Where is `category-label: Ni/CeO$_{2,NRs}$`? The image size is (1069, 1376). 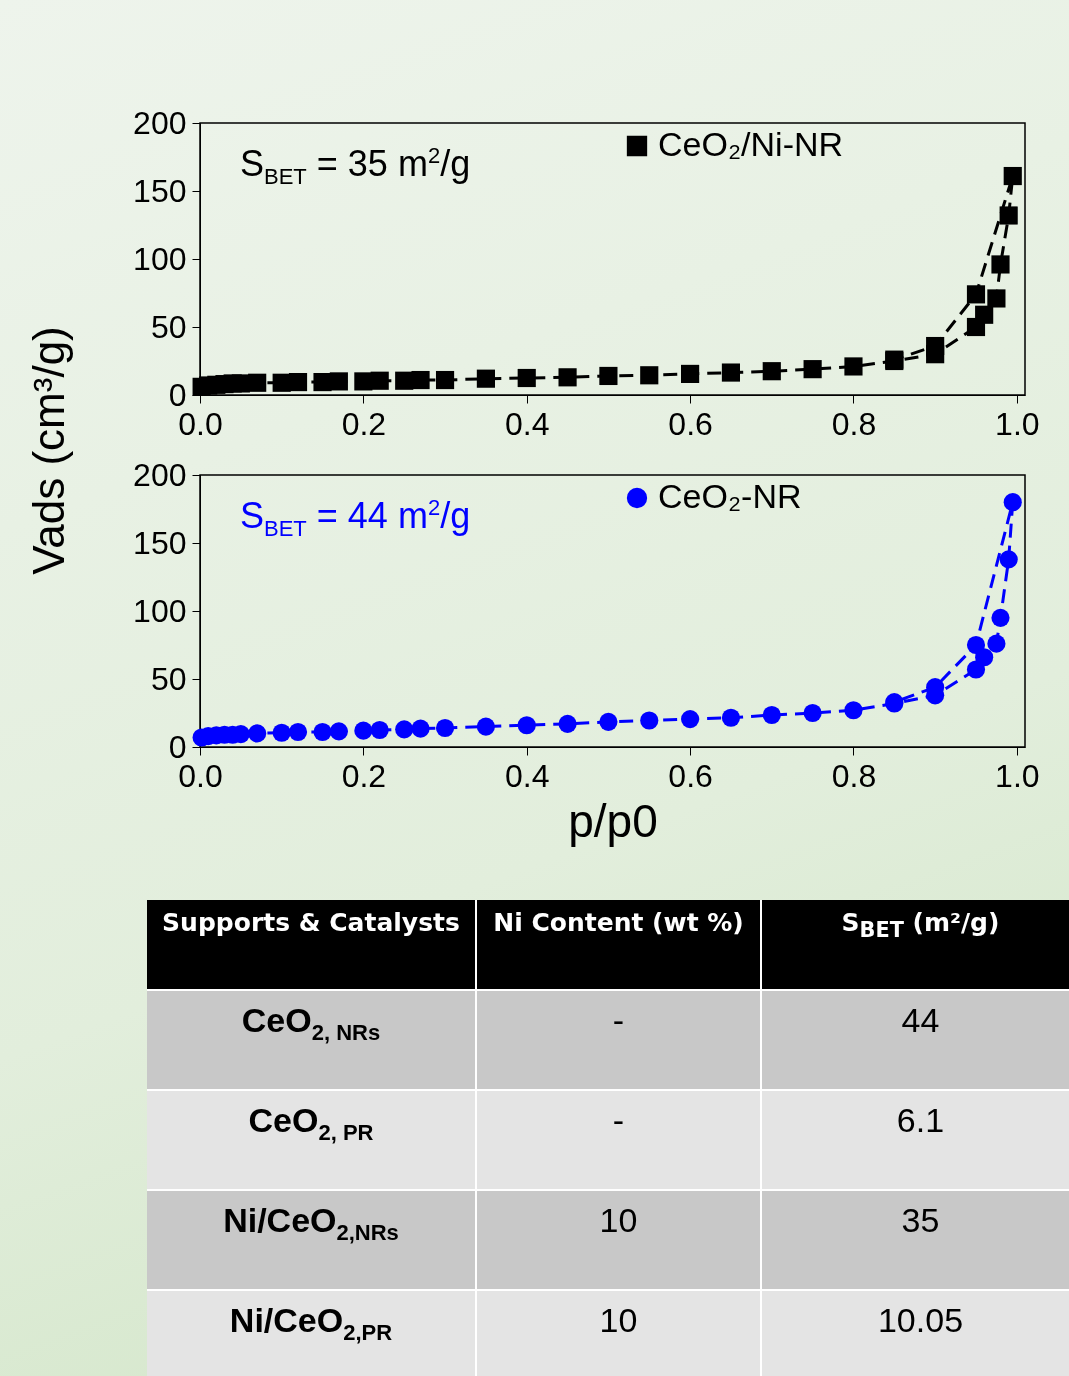 category-label: Ni/CeO$_{2,NRs}$ is located at coordinates (311, 1223).